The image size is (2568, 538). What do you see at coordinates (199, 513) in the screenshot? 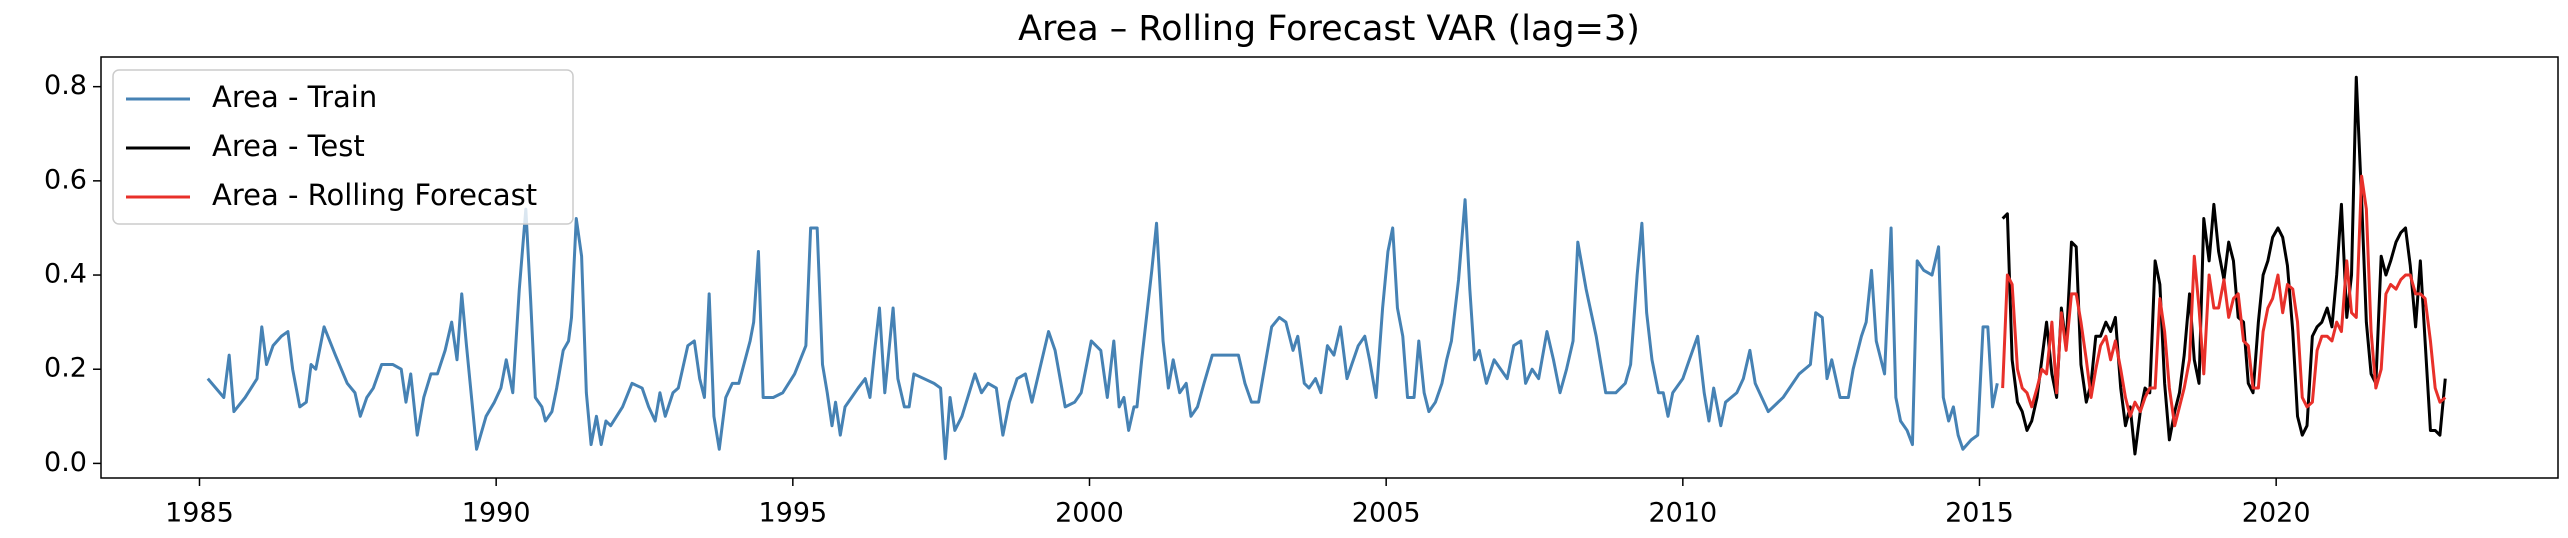
I see `x-tick-label: 1985` at bounding box center [199, 513].